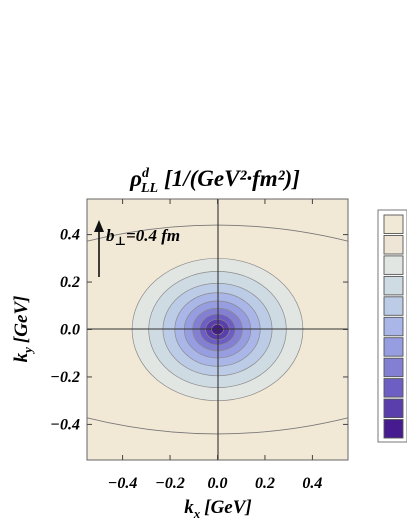 This screenshot has height=527, width=407. I want to click on x-tick-label: 0.0, so click(218, 483).